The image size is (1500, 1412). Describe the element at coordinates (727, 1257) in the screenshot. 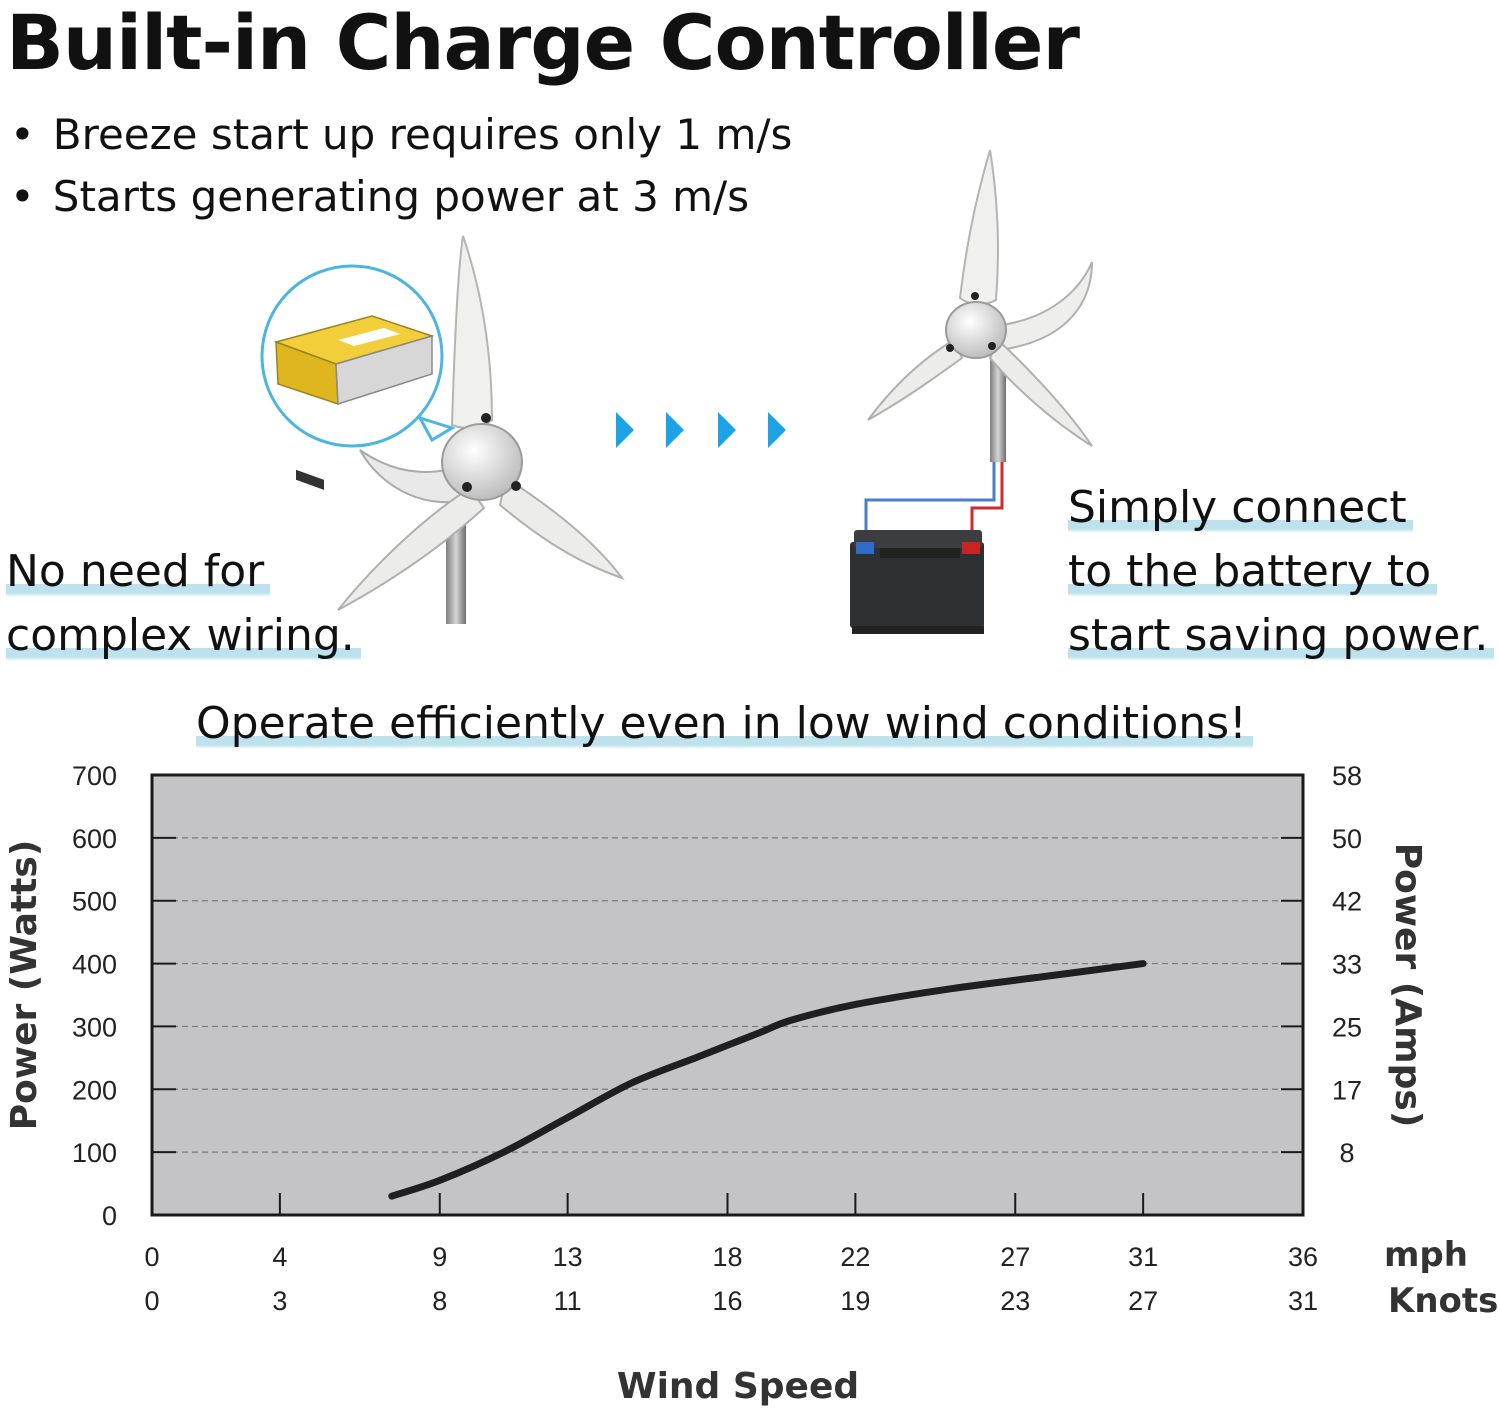

I see `x-tick-label-mph: 18` at that location.